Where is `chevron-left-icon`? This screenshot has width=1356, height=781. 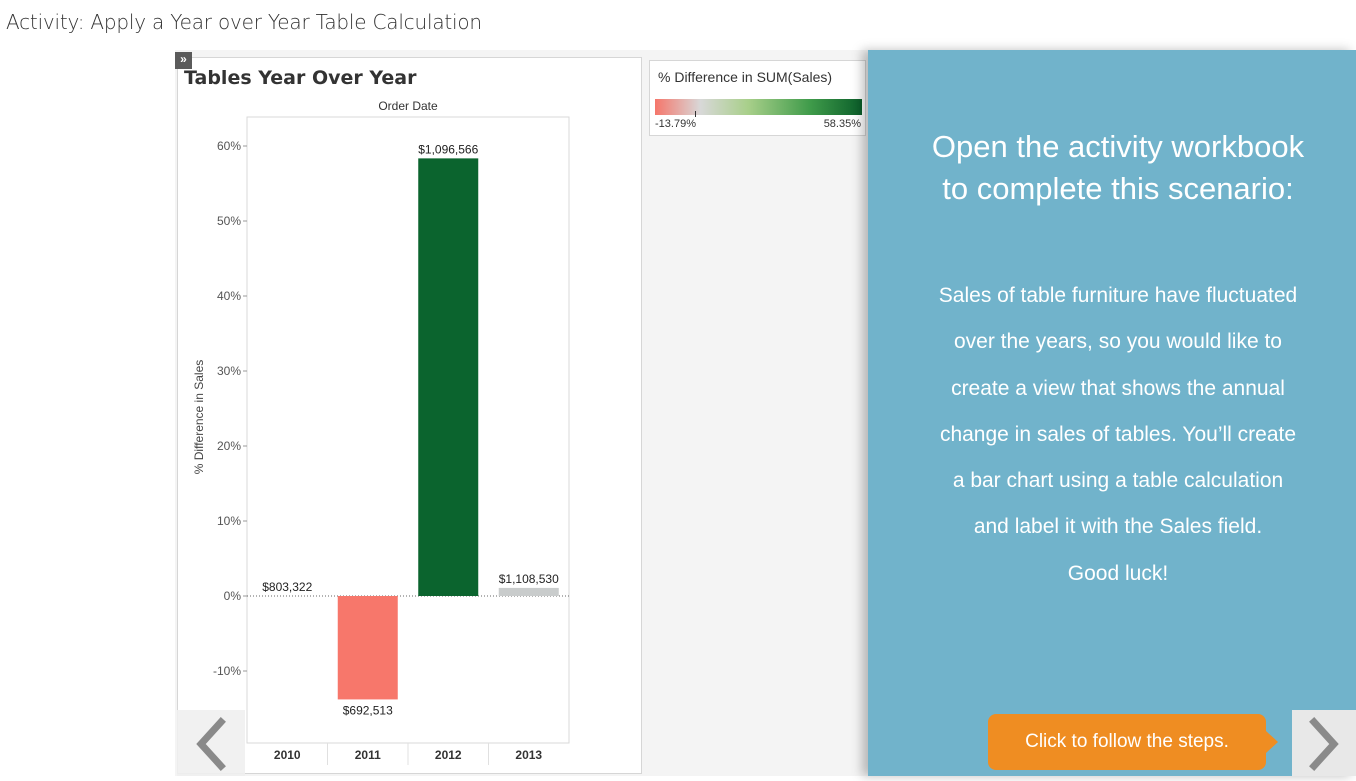
chevron-left-icon is located at coordinates (211, 744).